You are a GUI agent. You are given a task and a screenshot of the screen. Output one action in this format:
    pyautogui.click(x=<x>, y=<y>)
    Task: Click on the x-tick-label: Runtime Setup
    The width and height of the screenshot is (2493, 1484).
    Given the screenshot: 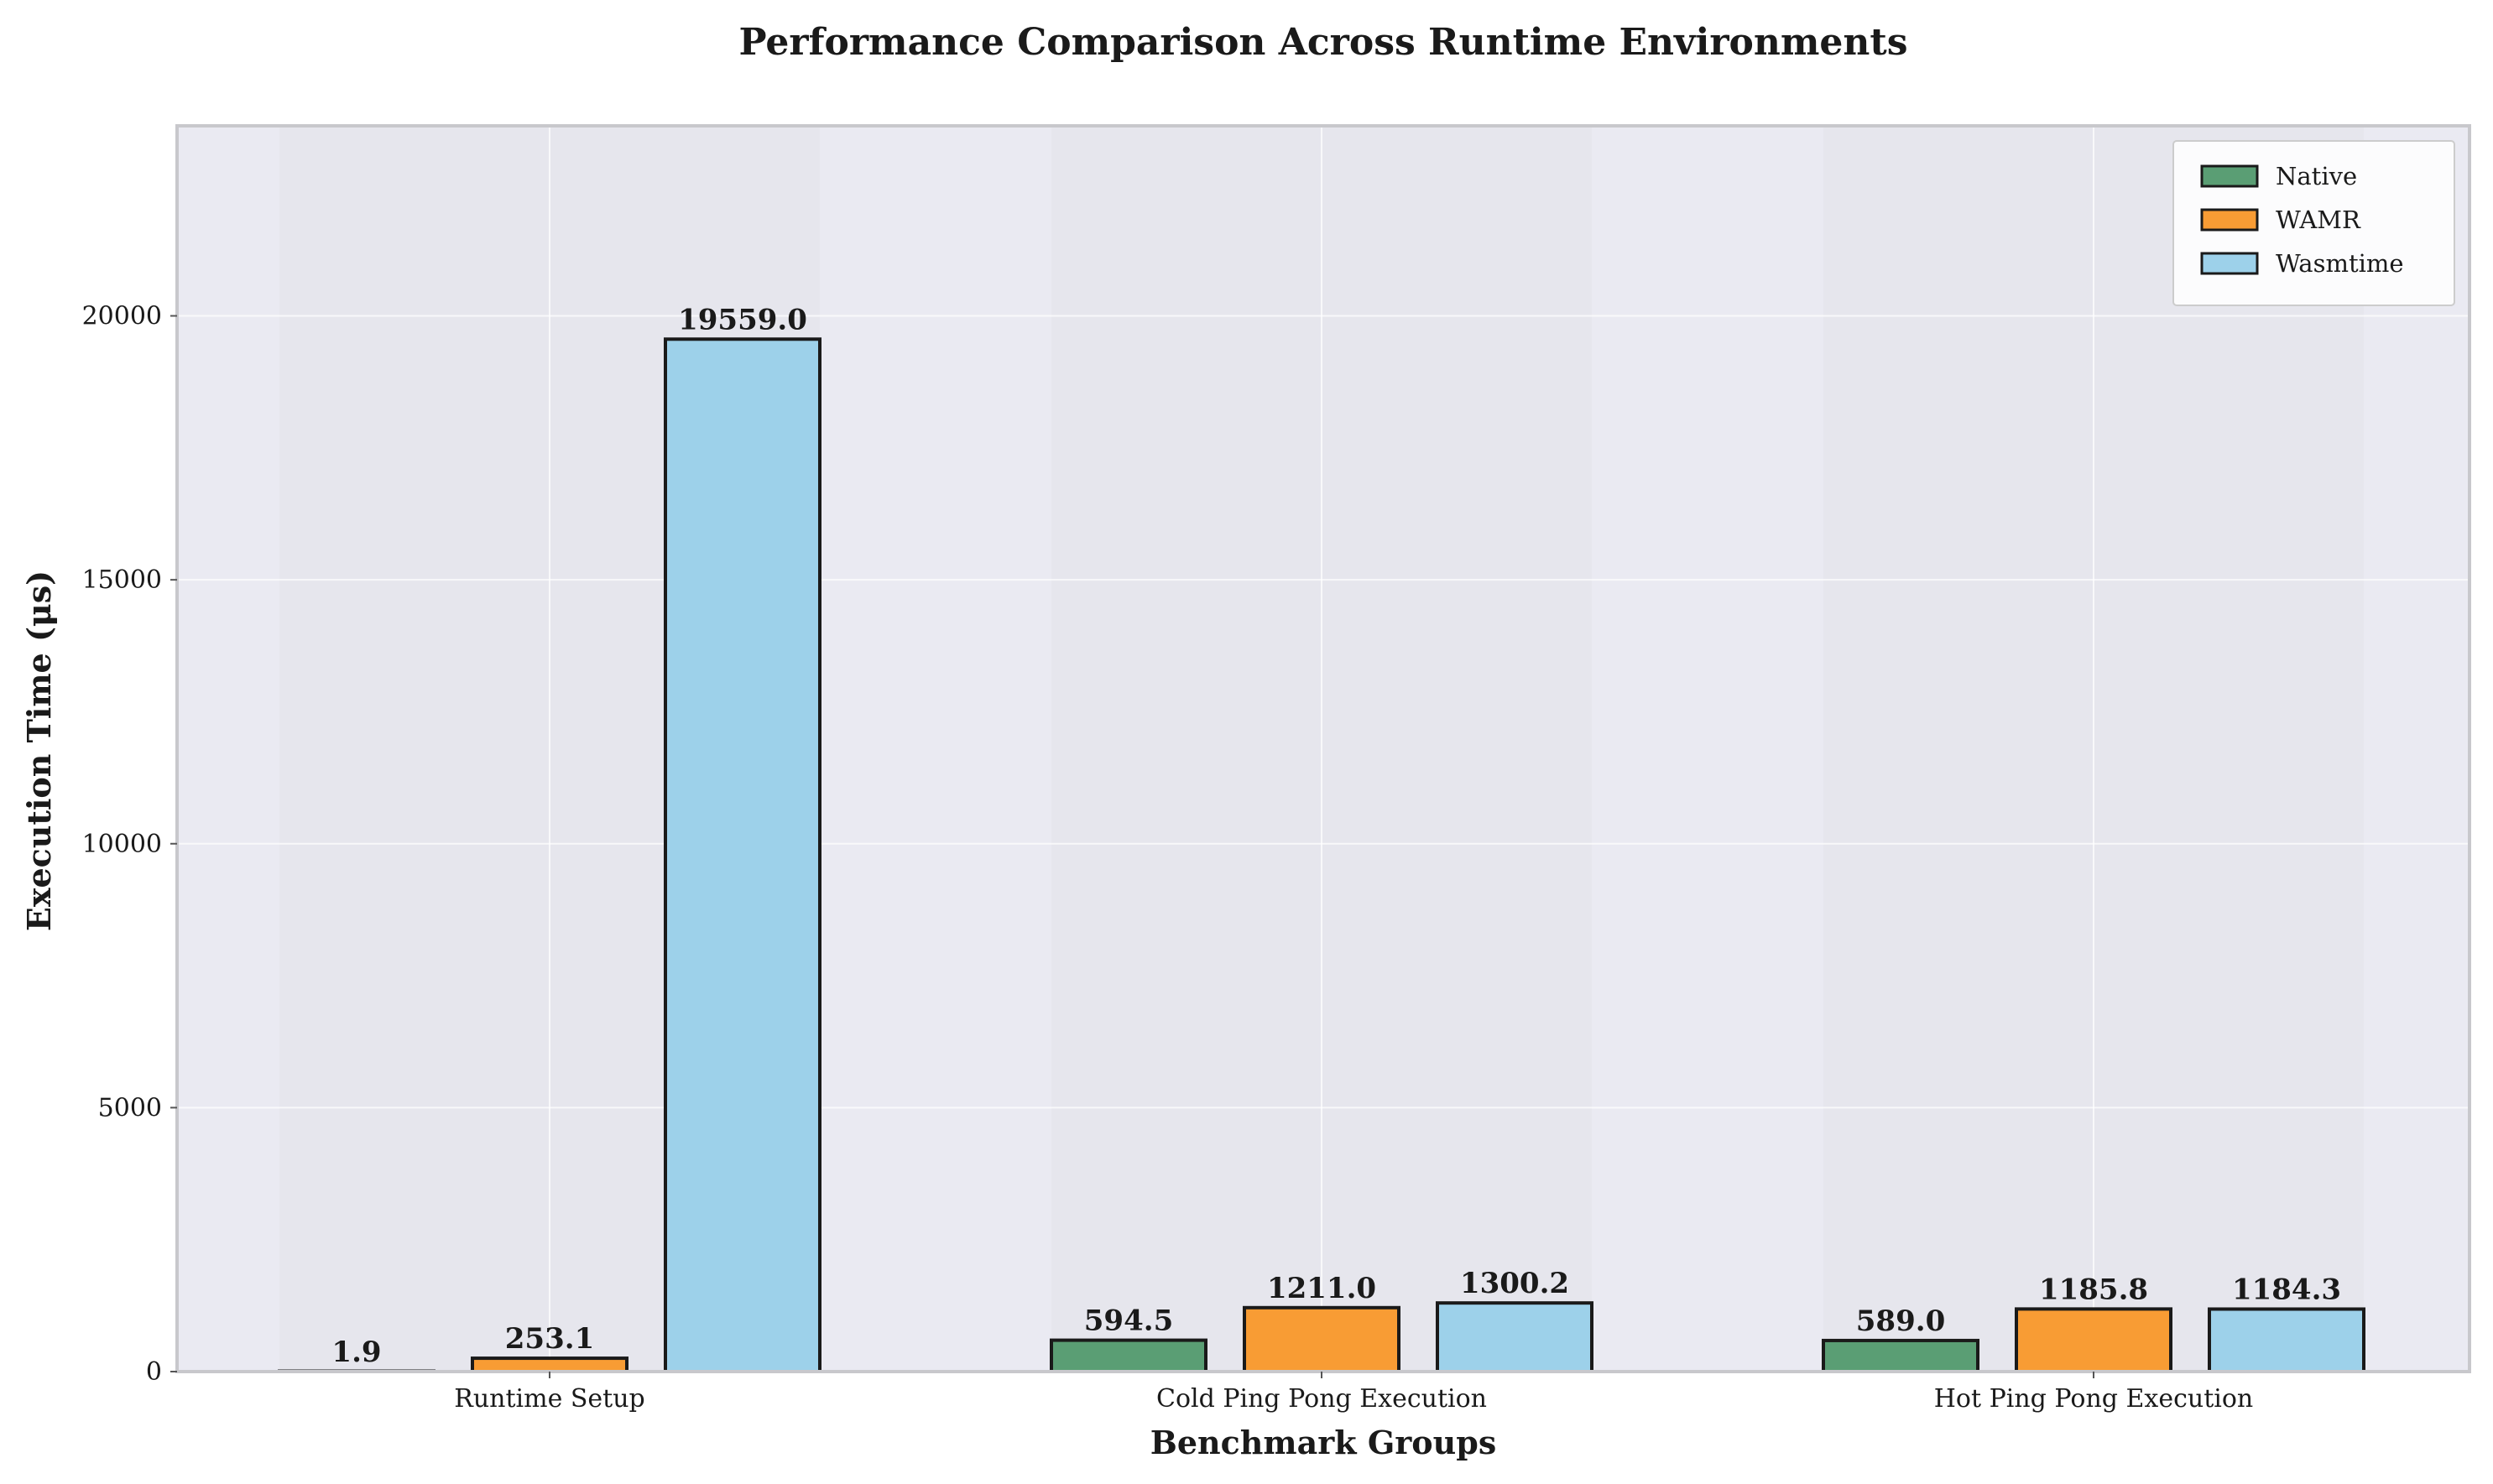 What is the action you would take?
    pyautogui.click(x=549, y=1399)
    